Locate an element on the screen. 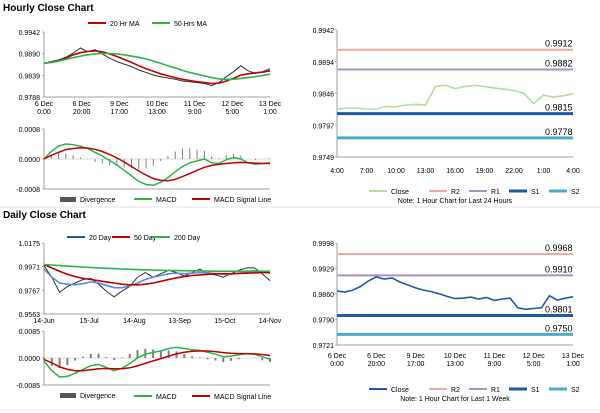 This screenshot has width=600, height=413. daily-levels-level-r2-label: 0.9968 is located at coordinates (559, 248).